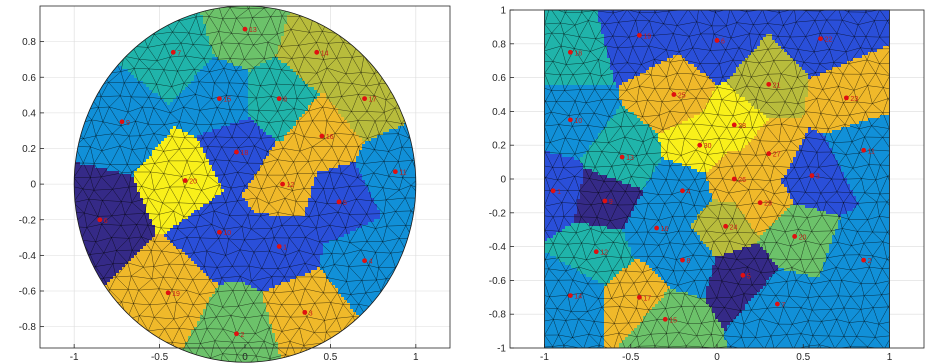  Describe the element at coordinates (242, 335) in the screenshot. I see `site-label: 2` at that location.